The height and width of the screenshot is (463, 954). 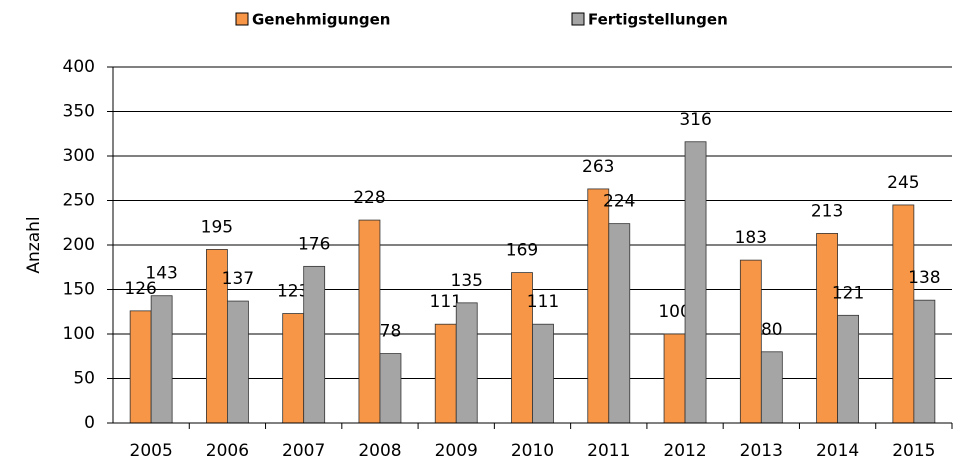 What do you see at coordinates (303, 451) in the screenshot?
I see `x-tick-label: 2007` at bounding box center [303, 451].